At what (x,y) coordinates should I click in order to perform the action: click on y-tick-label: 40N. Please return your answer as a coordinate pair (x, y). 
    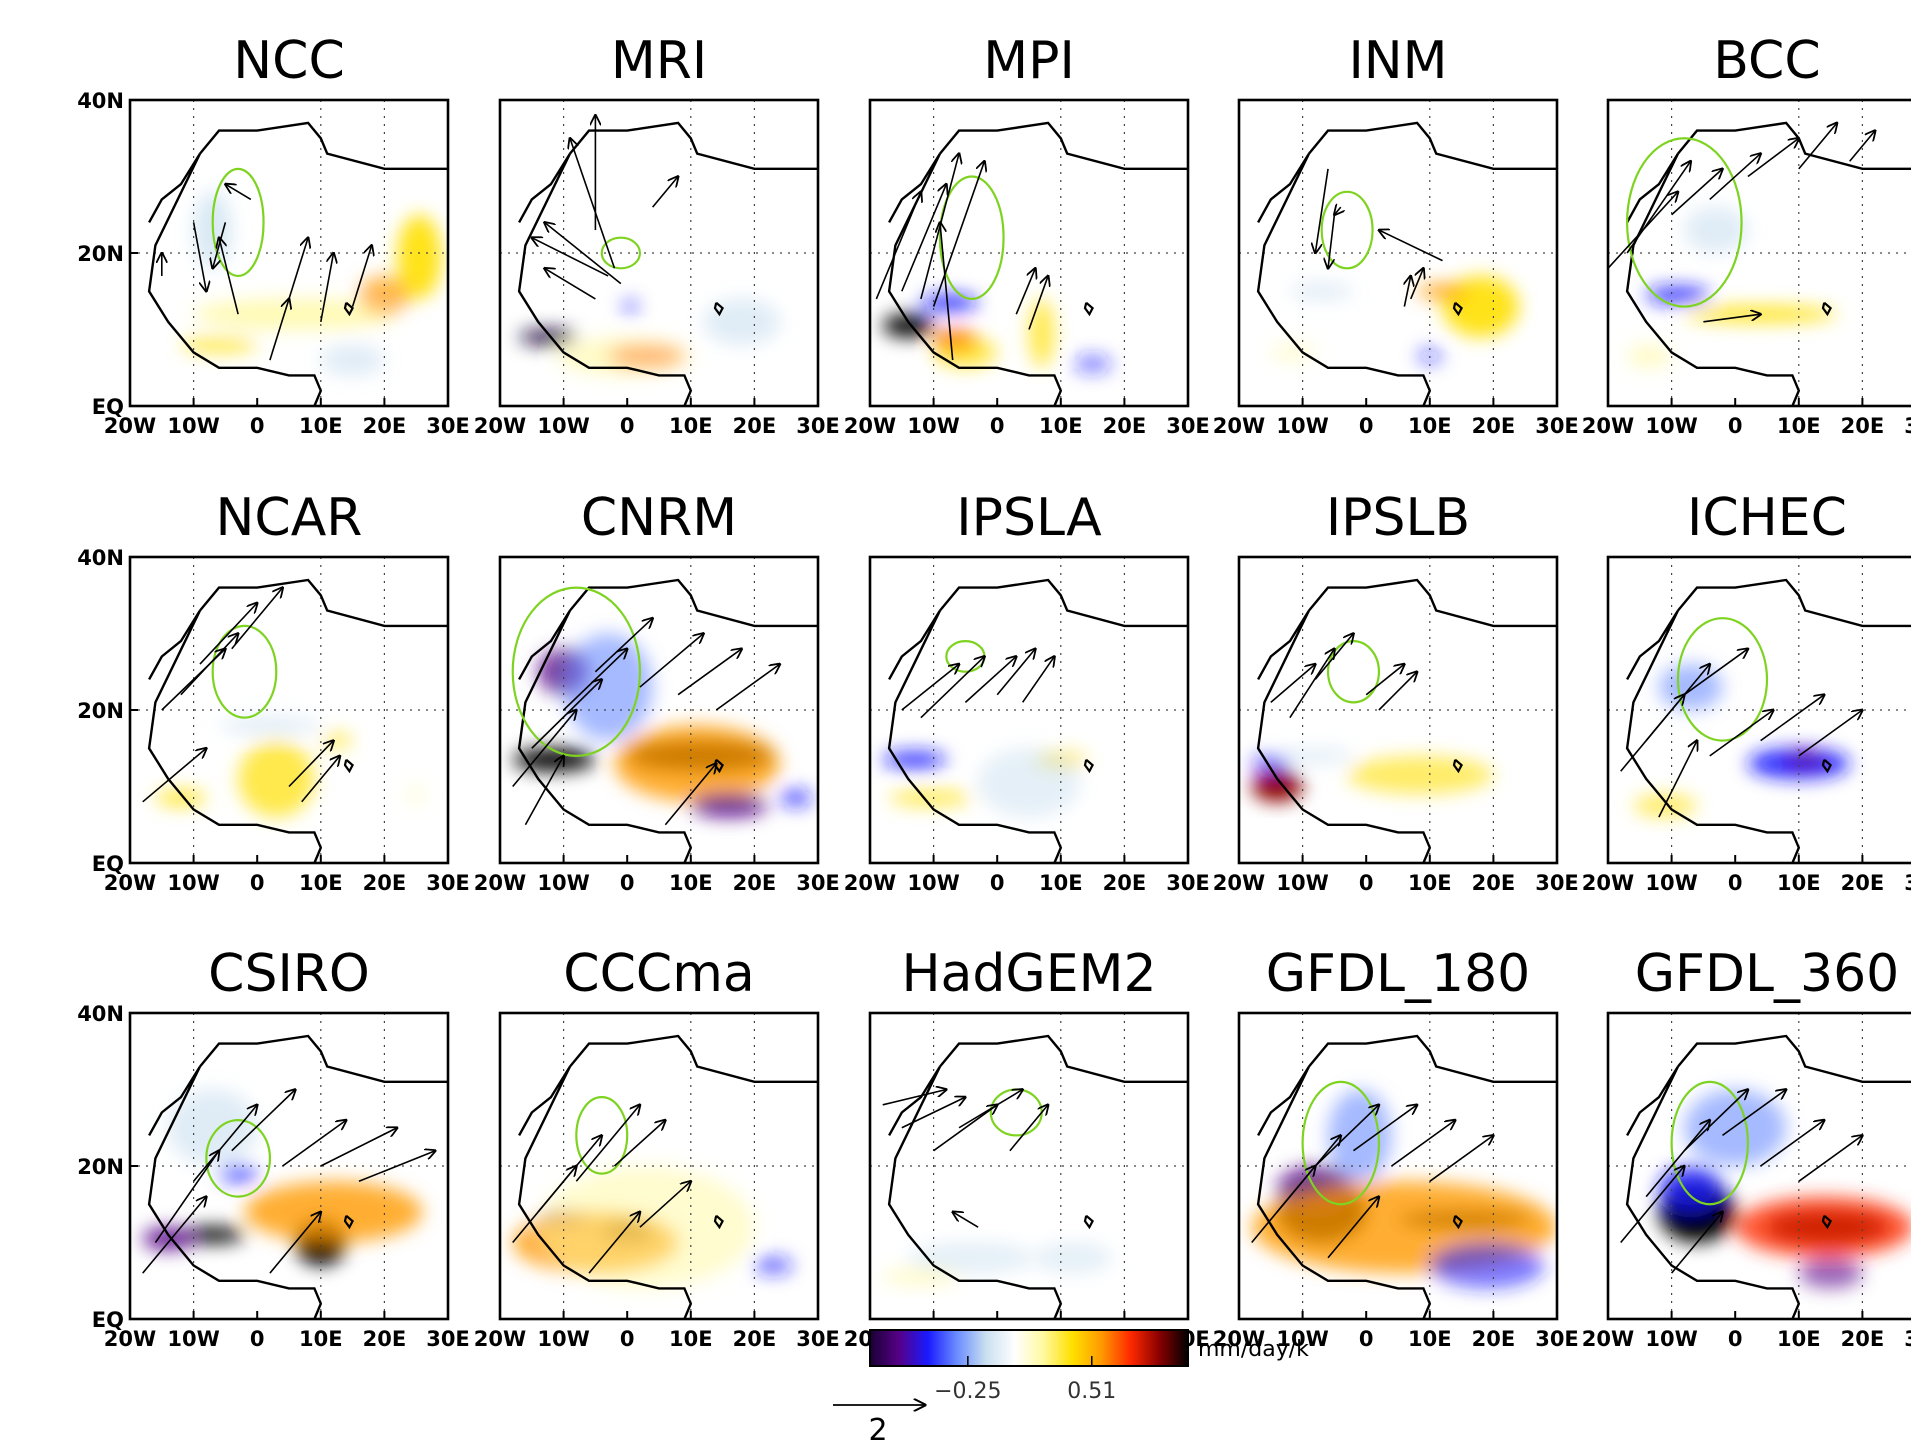
    Looking at the image, I should click on (100, 101).